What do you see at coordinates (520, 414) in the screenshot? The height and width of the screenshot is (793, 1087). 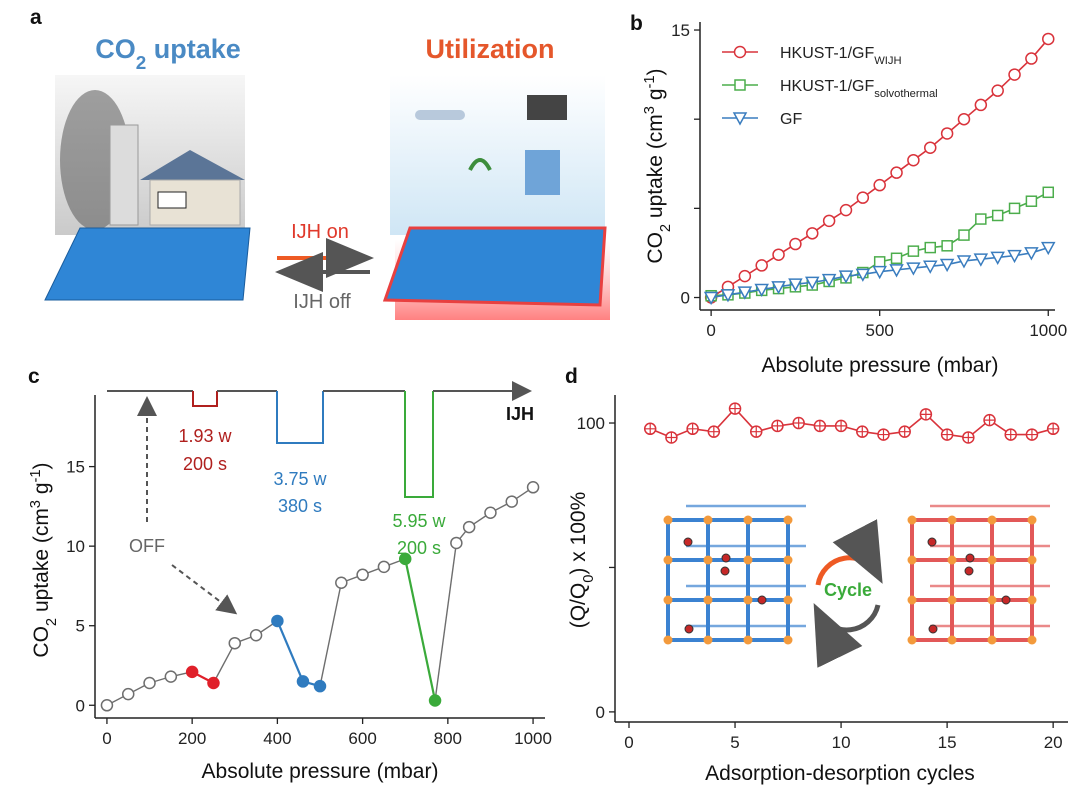 I see `annotation: IJH` at bounding box center [520, 414].